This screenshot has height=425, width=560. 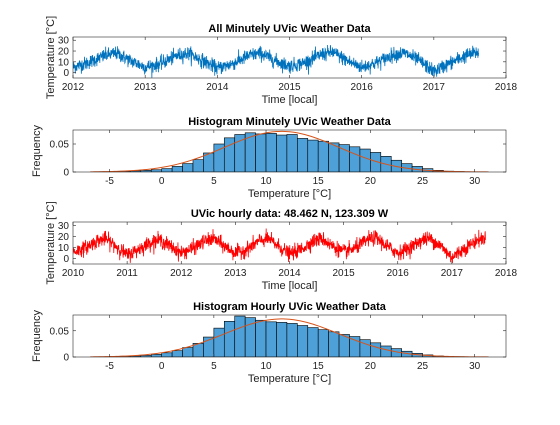 What do you see at coordinates (289, 122) in the screenshot?
I see `chart-title: Histogram Minutely UVic Weather Data` at bounding box center [289, 122].